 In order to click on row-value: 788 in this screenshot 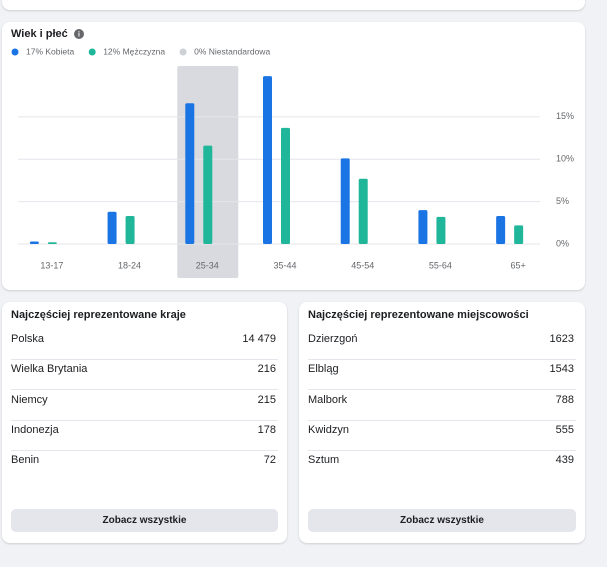, I will do `click(564, 399)`.